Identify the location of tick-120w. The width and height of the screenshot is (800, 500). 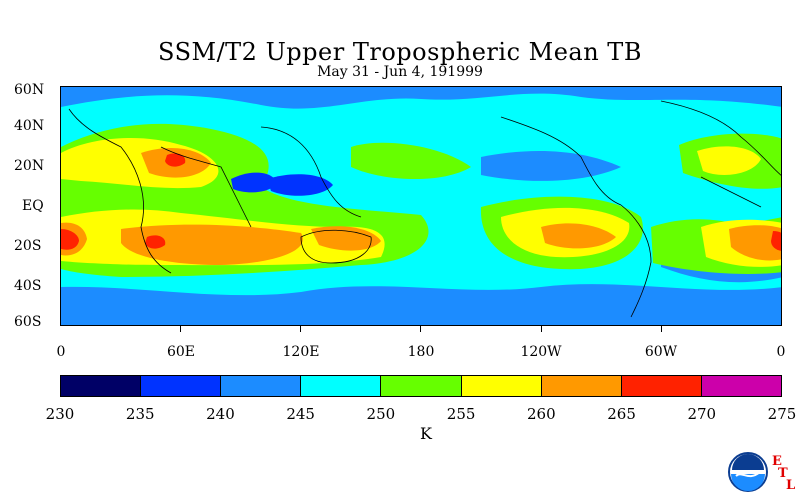
(541, 329).